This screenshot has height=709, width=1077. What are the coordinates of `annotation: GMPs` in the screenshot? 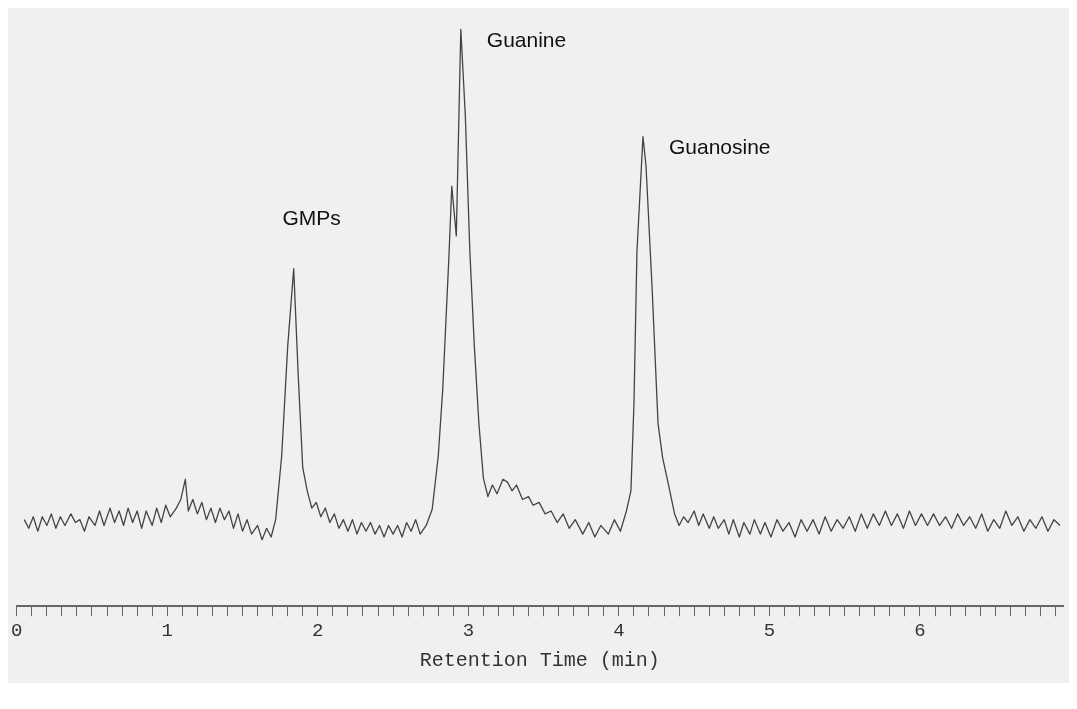 It's located at (311, 217).